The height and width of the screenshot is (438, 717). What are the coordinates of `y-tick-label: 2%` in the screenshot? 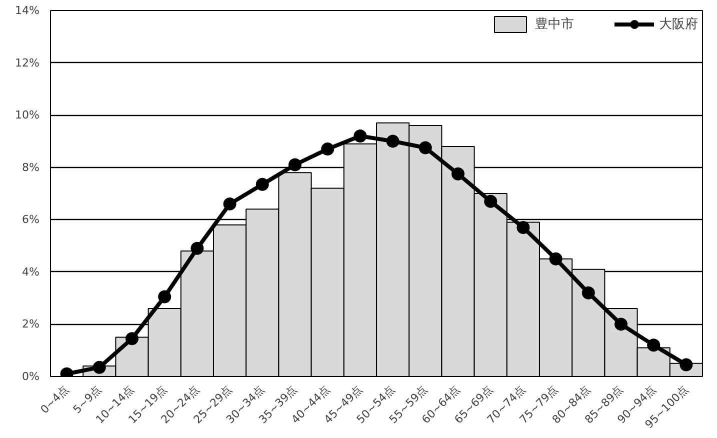 It's located at (31, 324).